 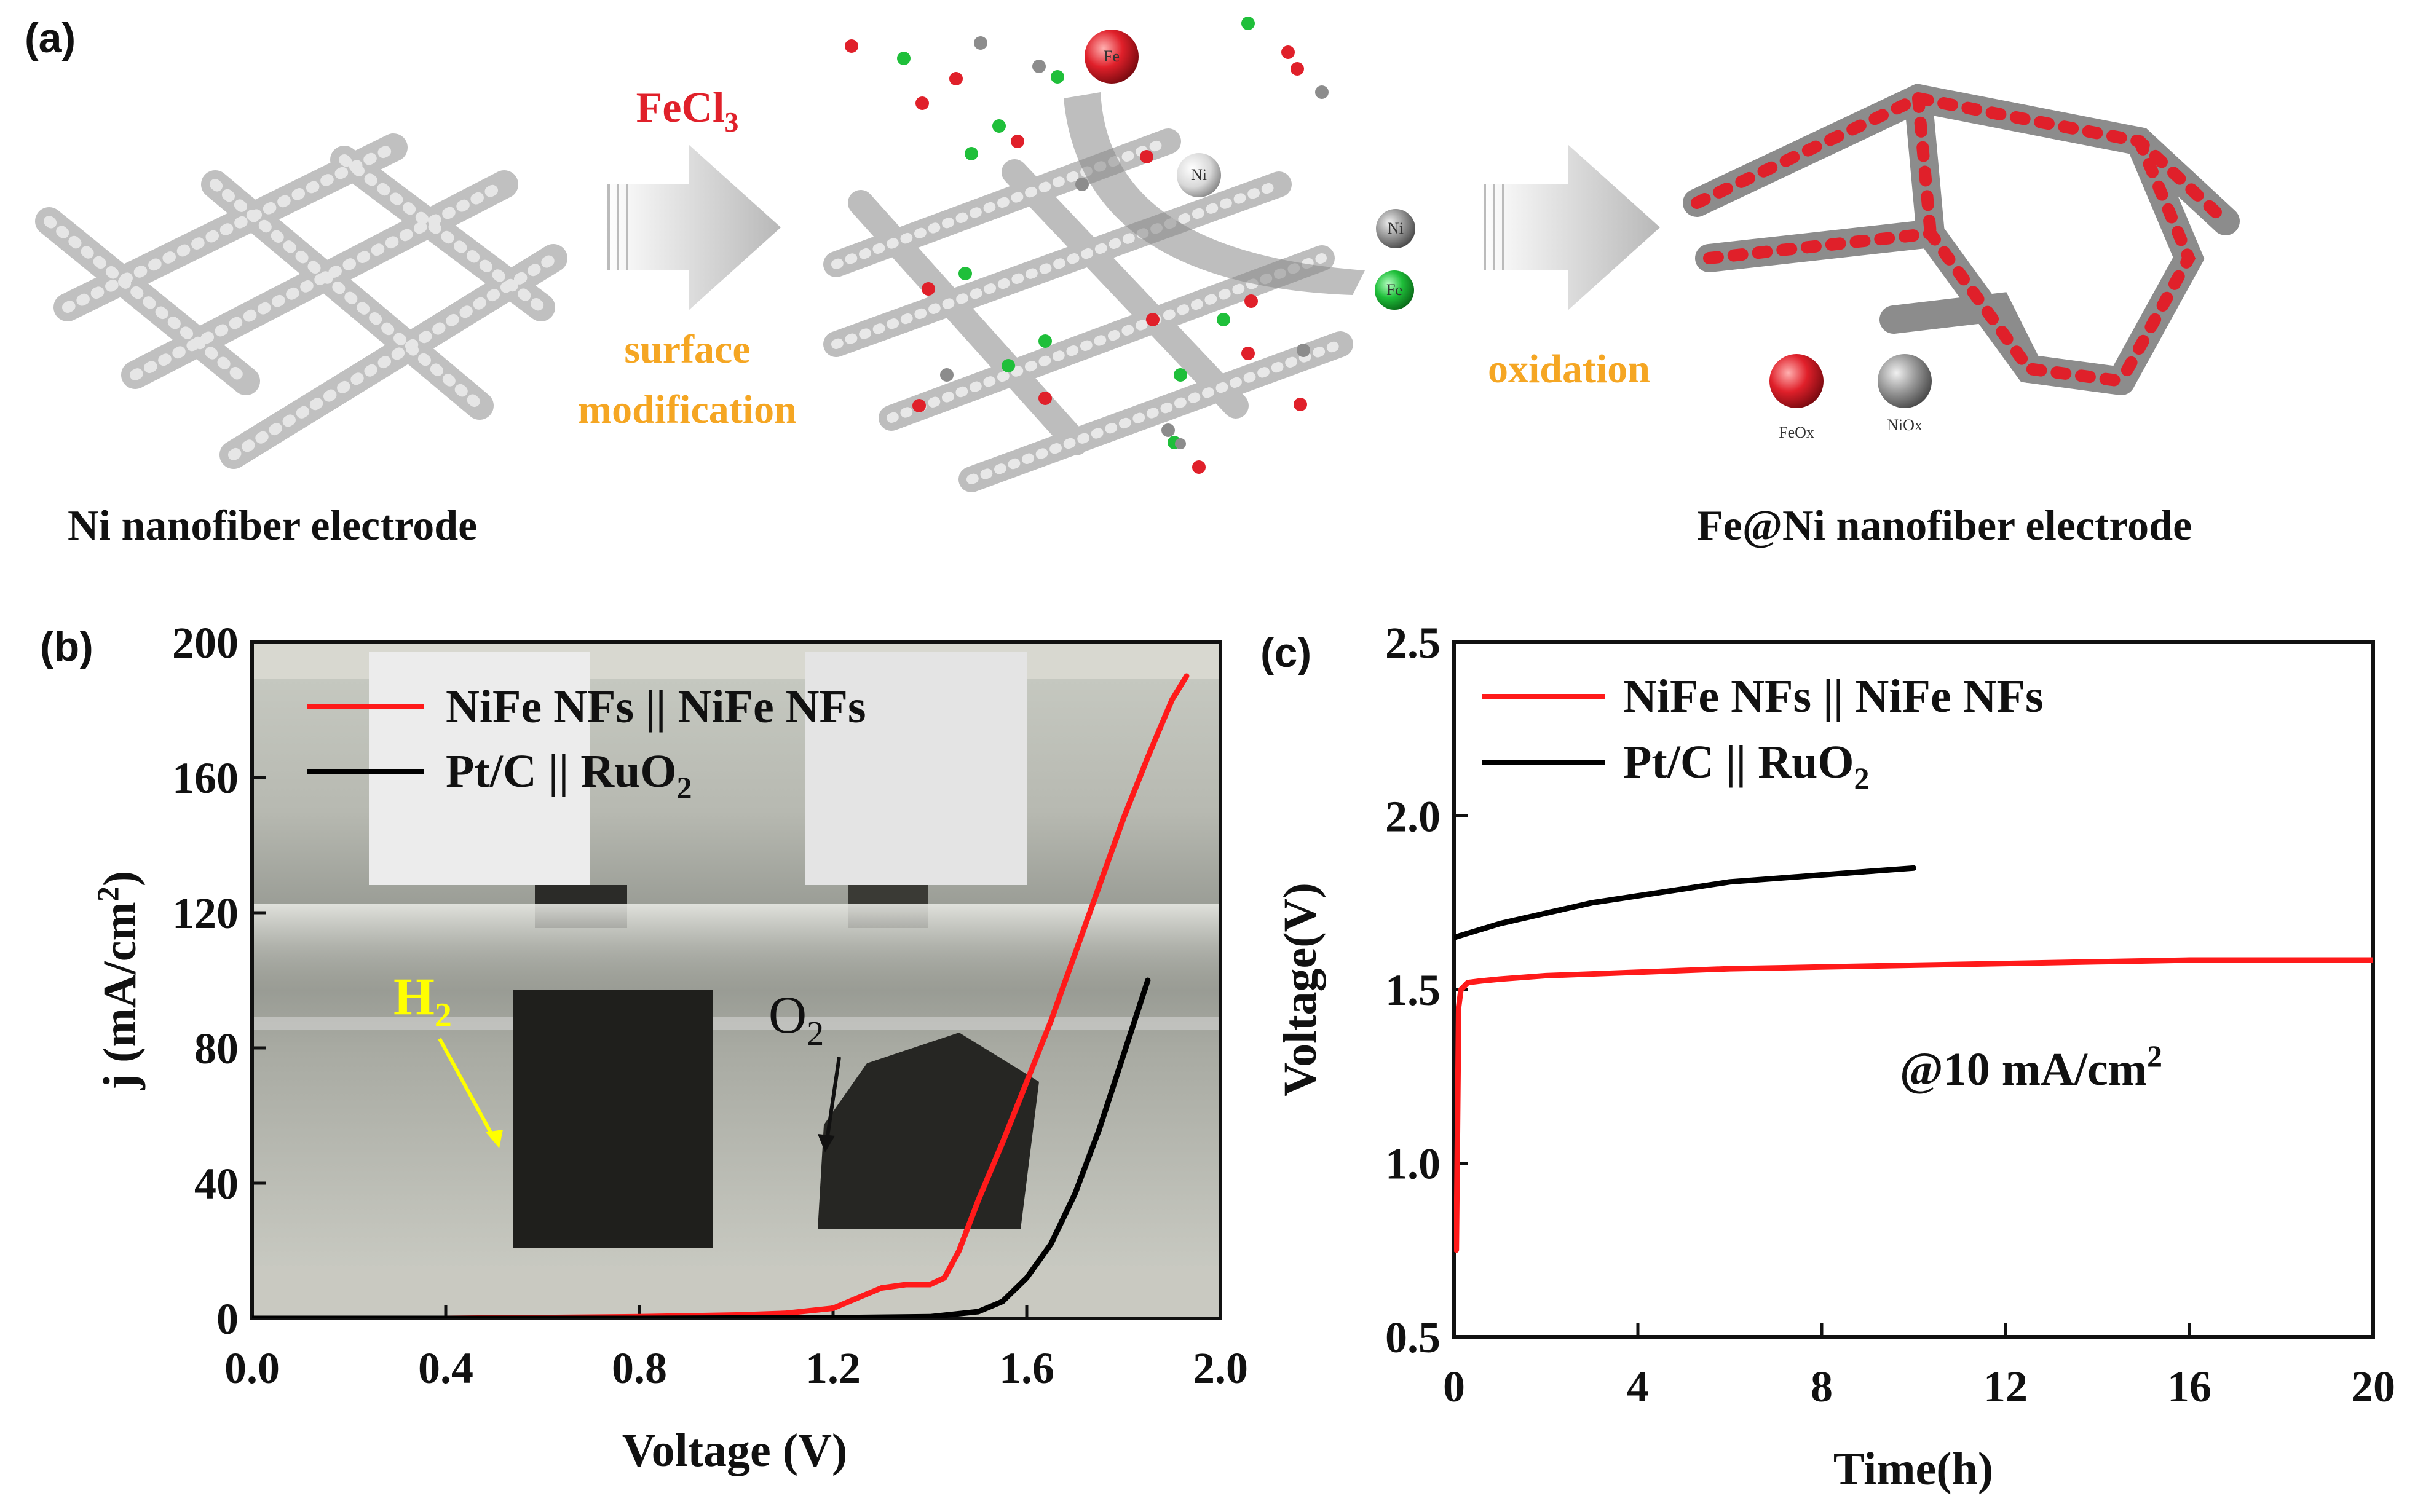 I want to click on y-tick-label: 200, so click(x=205, y=642).